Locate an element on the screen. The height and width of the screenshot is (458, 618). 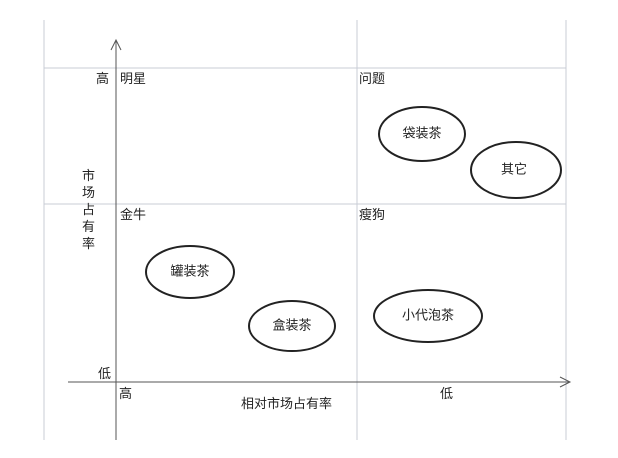
product-ellipse-bagged-tea is located at coordinates (422, 134).